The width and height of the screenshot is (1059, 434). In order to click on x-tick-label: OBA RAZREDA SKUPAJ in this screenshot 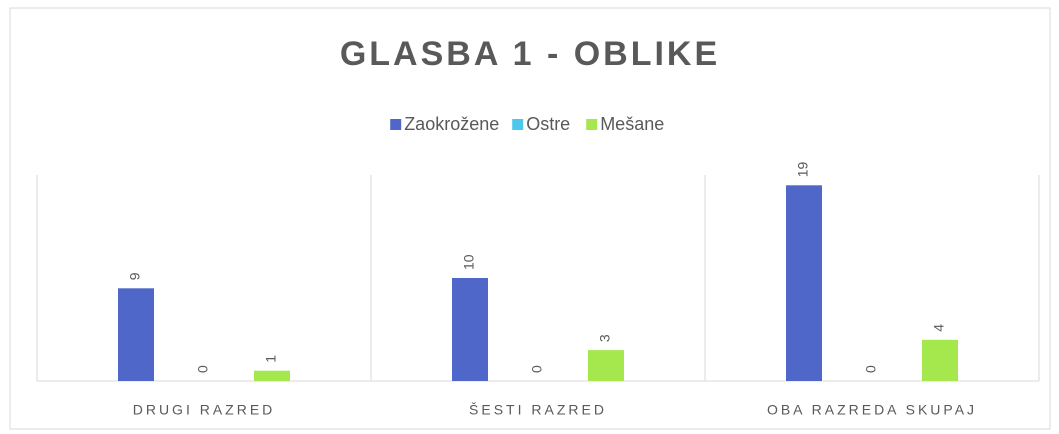, I will do `click(872, 410)`.